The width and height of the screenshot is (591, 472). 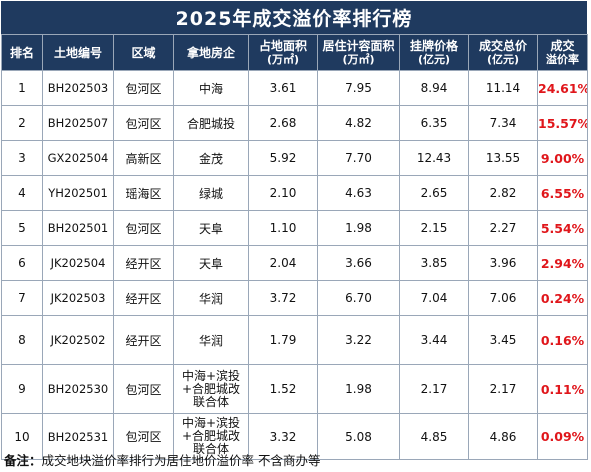 What do you see at coordinates (78, 228) in the screenshot?
I see `cell-code: BH202501` at bounding box center [78, 228].